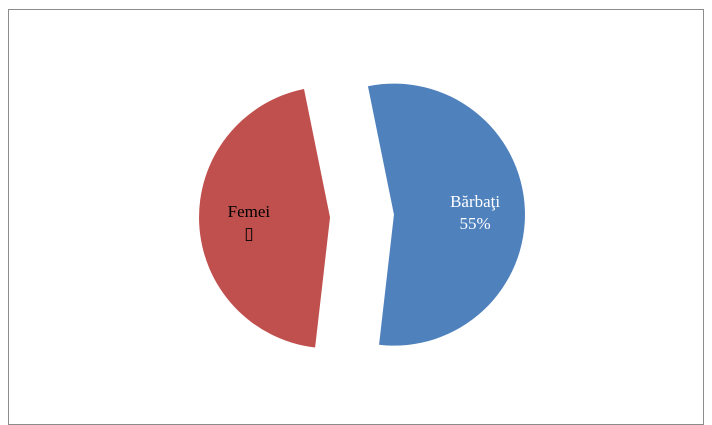 The height and width of the screenshot is (425, 712). I want to click on slice-category-label: Femei, so click(249, 211).